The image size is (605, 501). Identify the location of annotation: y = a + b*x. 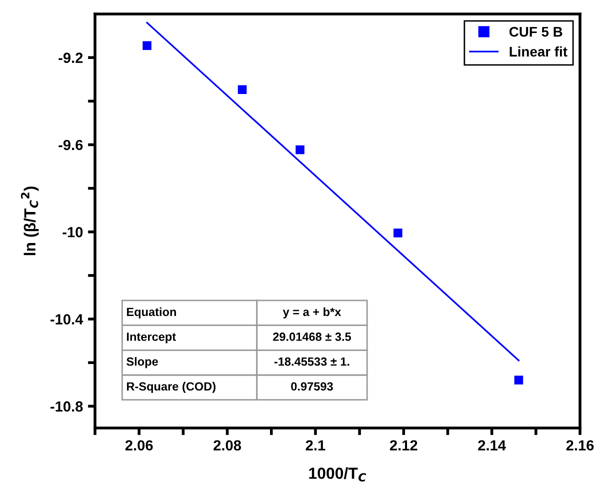
(312, 312).